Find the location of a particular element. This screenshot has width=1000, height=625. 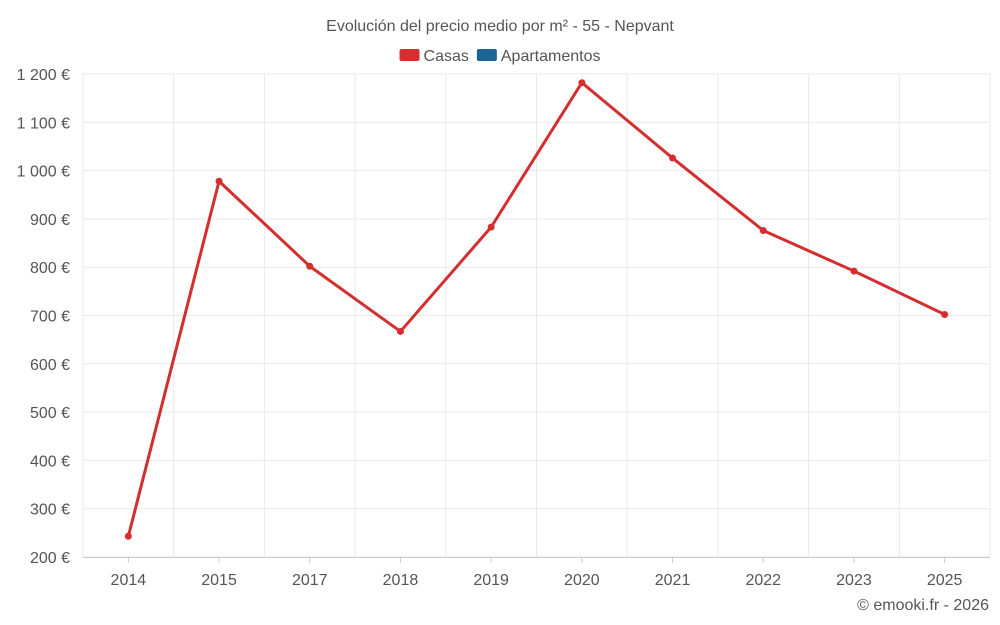

x-tick-label: 2020 is located at coordinates (582, 580).